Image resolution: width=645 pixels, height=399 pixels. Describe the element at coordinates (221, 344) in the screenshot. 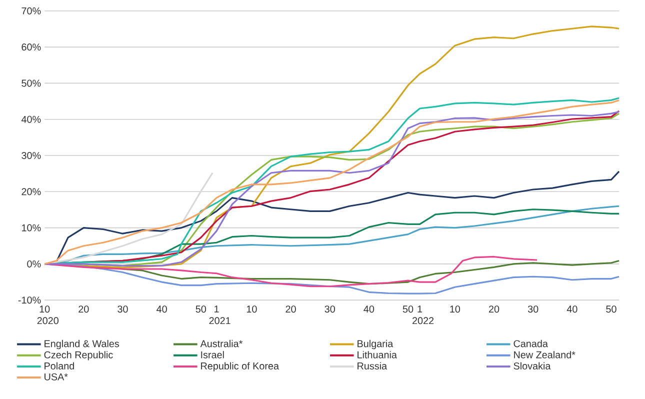

I see `legend-label: Australia*` at that location.